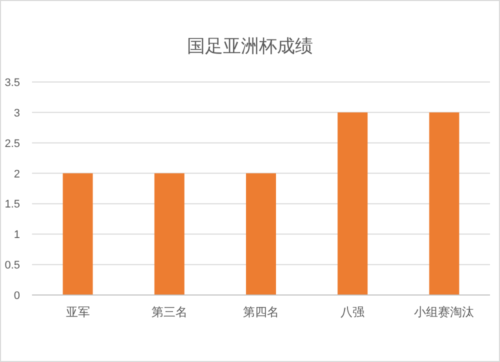 Image resolution: width=500 pixels, height=362 pixels. Describe the element at coordinates (352, 312) in the screenshot. I see `x-tick-label: 八强` at that location.